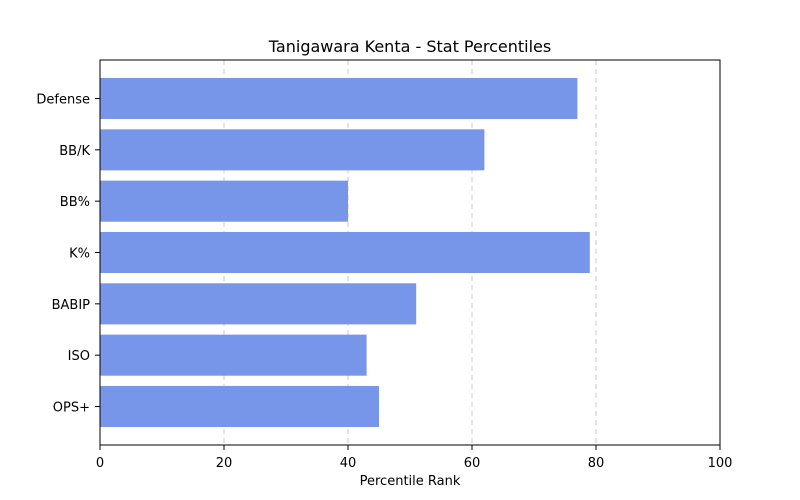 Image resolution: width=800 pixels, height=500 pixels. Describe the element at coordinates (224, 463) in the screenshot. I see `x-tick-label: 20` at that location.